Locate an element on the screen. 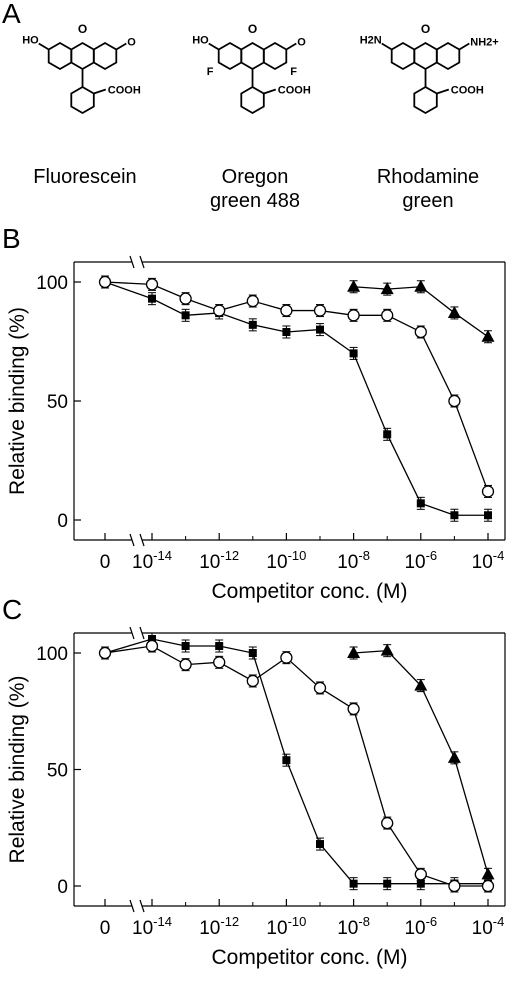  structure-drawing: O COOH HO O F F is located at coordinates (251, 68).